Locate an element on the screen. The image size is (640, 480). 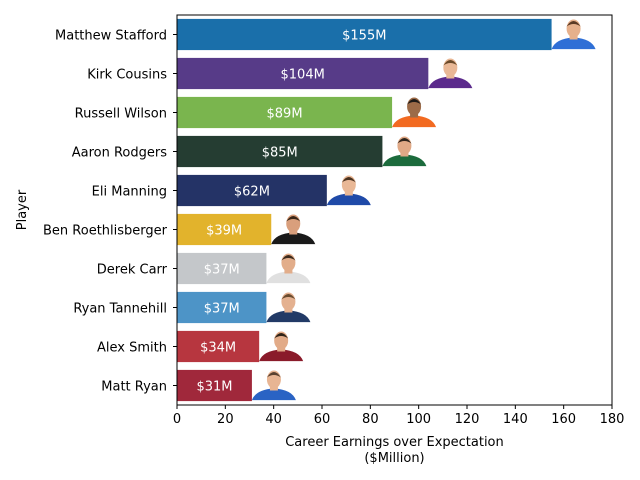
bar-value-label: $85M is located at coordinates (280, 153).